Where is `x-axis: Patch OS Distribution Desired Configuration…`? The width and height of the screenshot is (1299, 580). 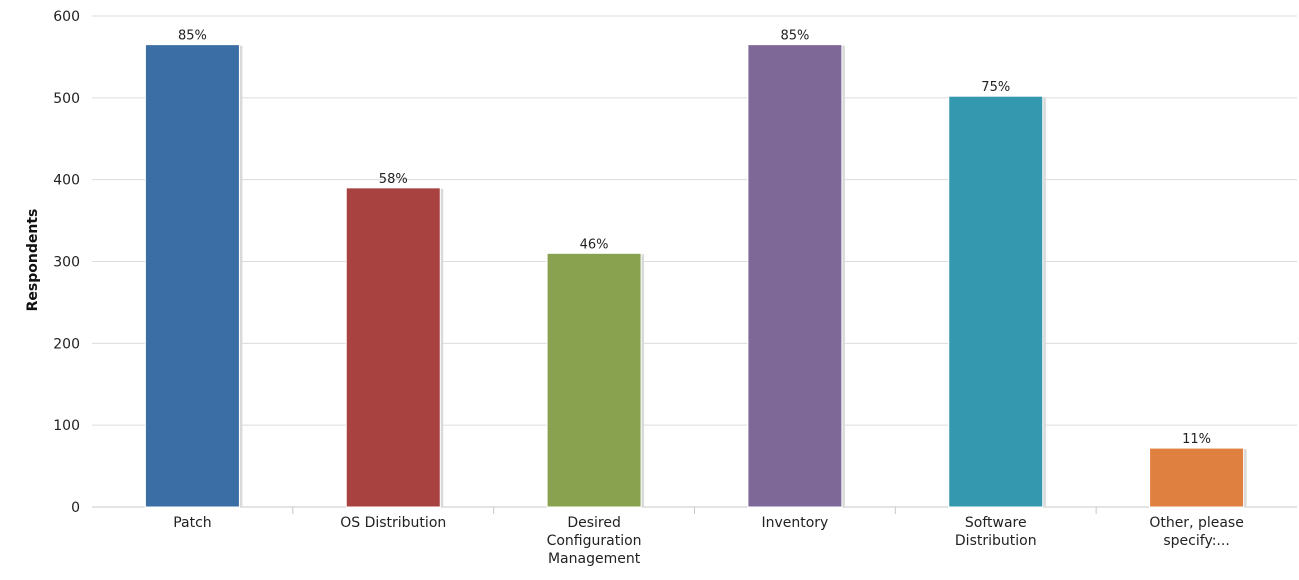 x-axis: Patch OS Distribution Desired Configuration… is located at coordinates (708, 537).